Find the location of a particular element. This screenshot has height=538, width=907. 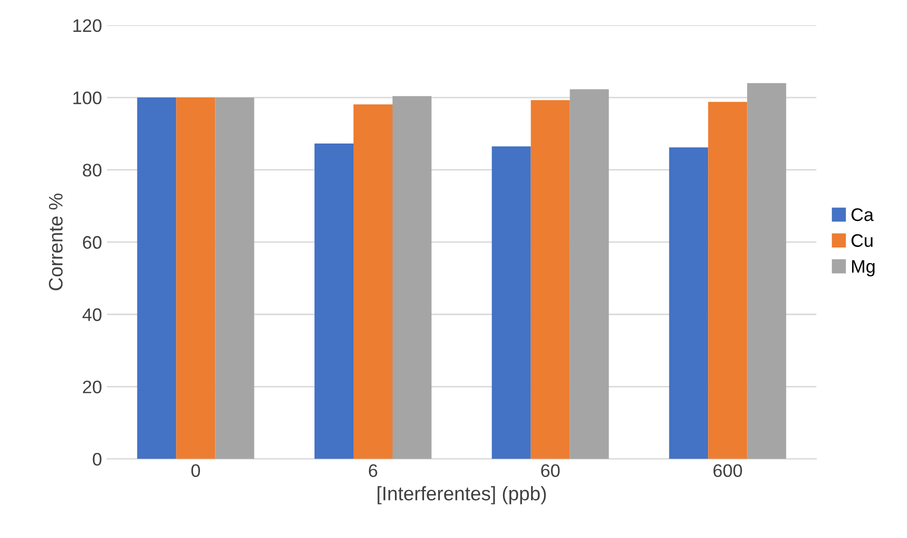

x-tick-label: 60 is located at coordinates (550, 471).